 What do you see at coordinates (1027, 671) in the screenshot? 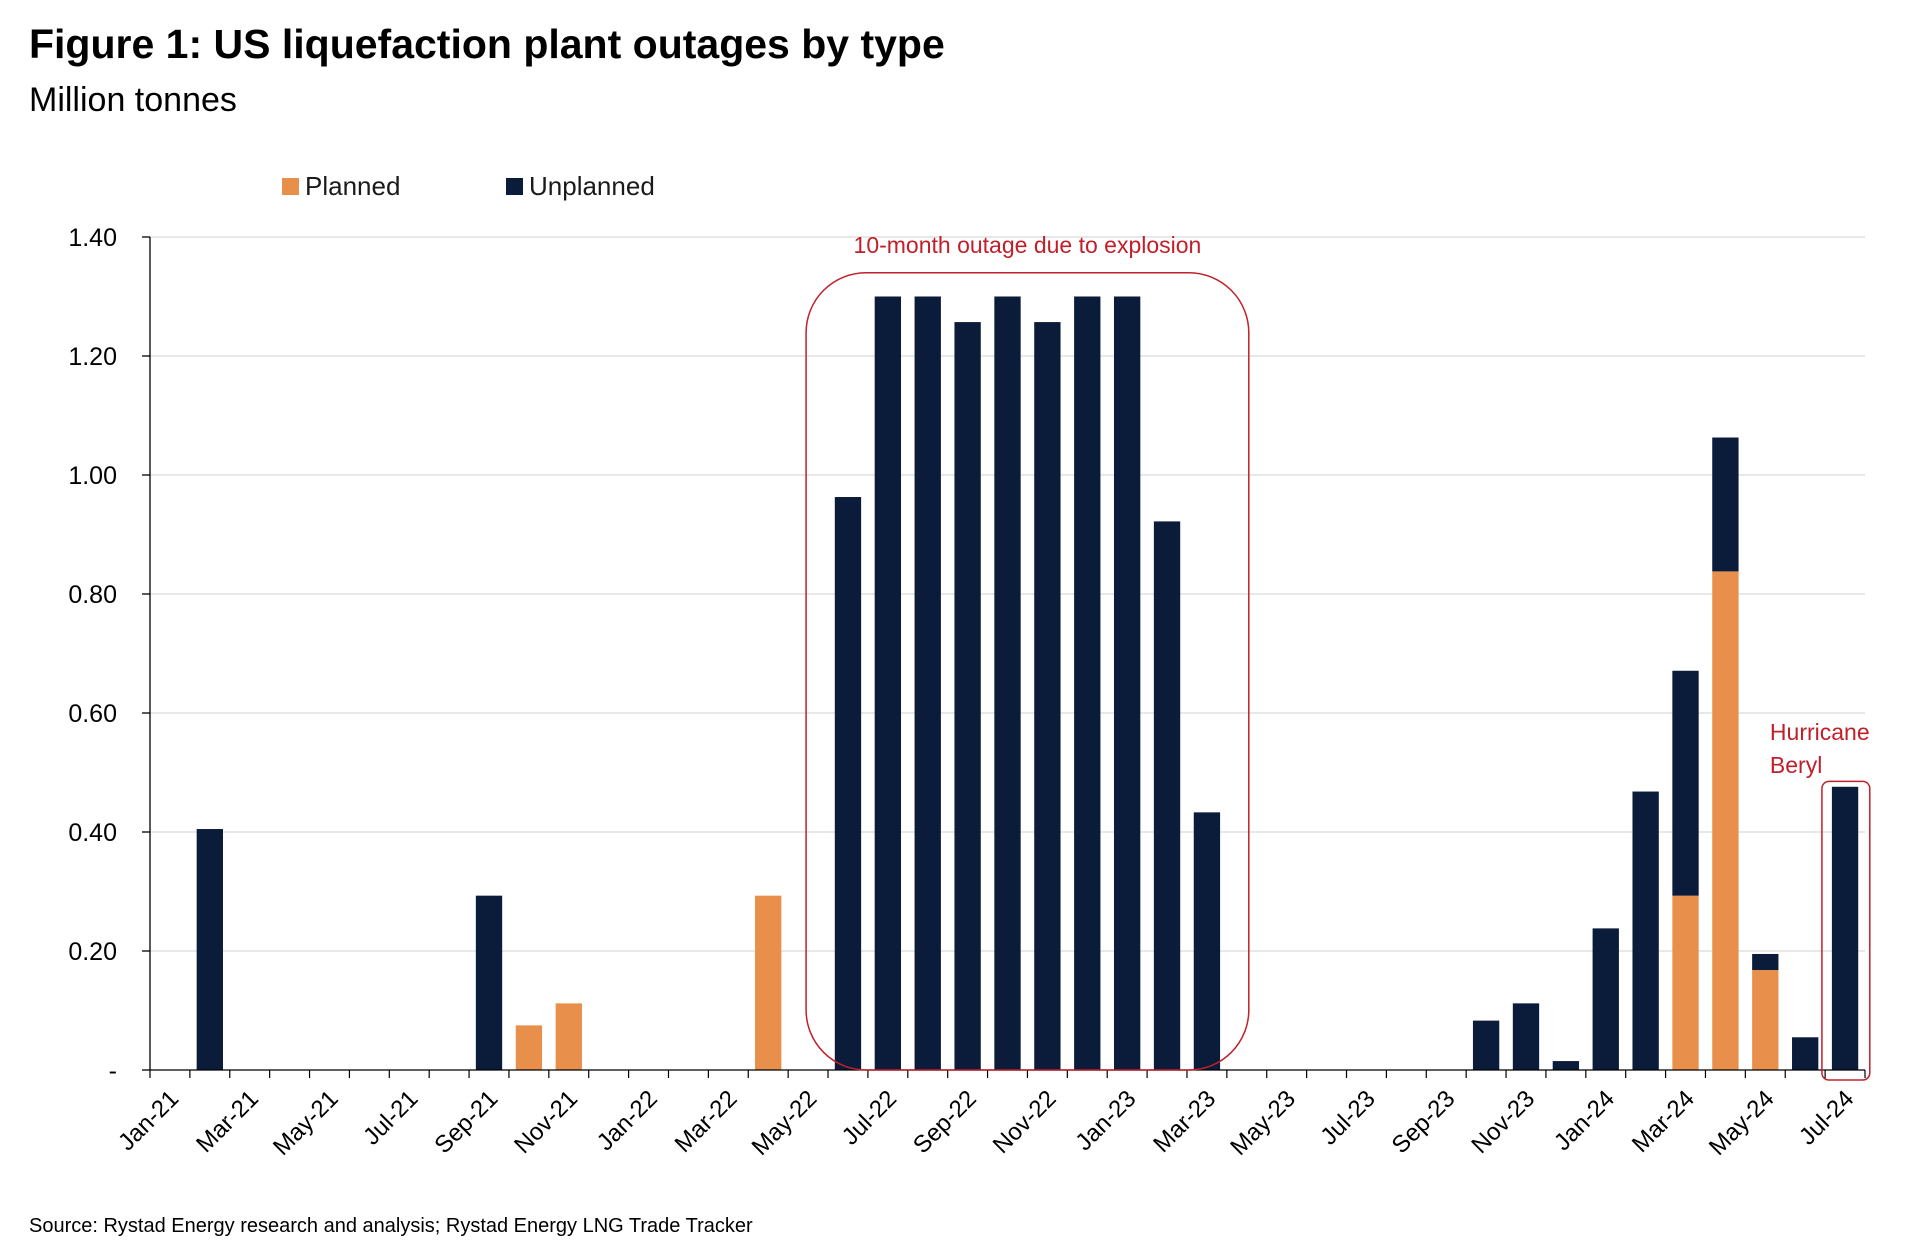
I see `explosion-outage-box` at bounding box center [1027, 671].